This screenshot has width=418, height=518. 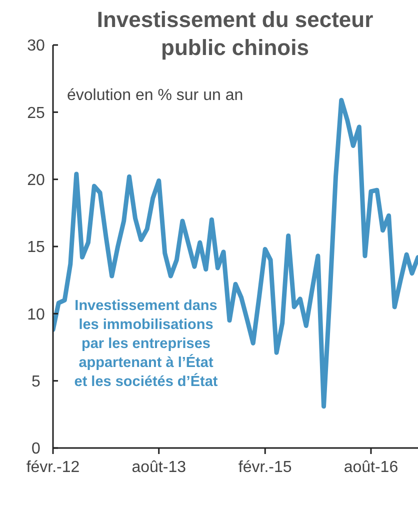 I want to click on y-tick-label: 5, so click(x=36, y=381).